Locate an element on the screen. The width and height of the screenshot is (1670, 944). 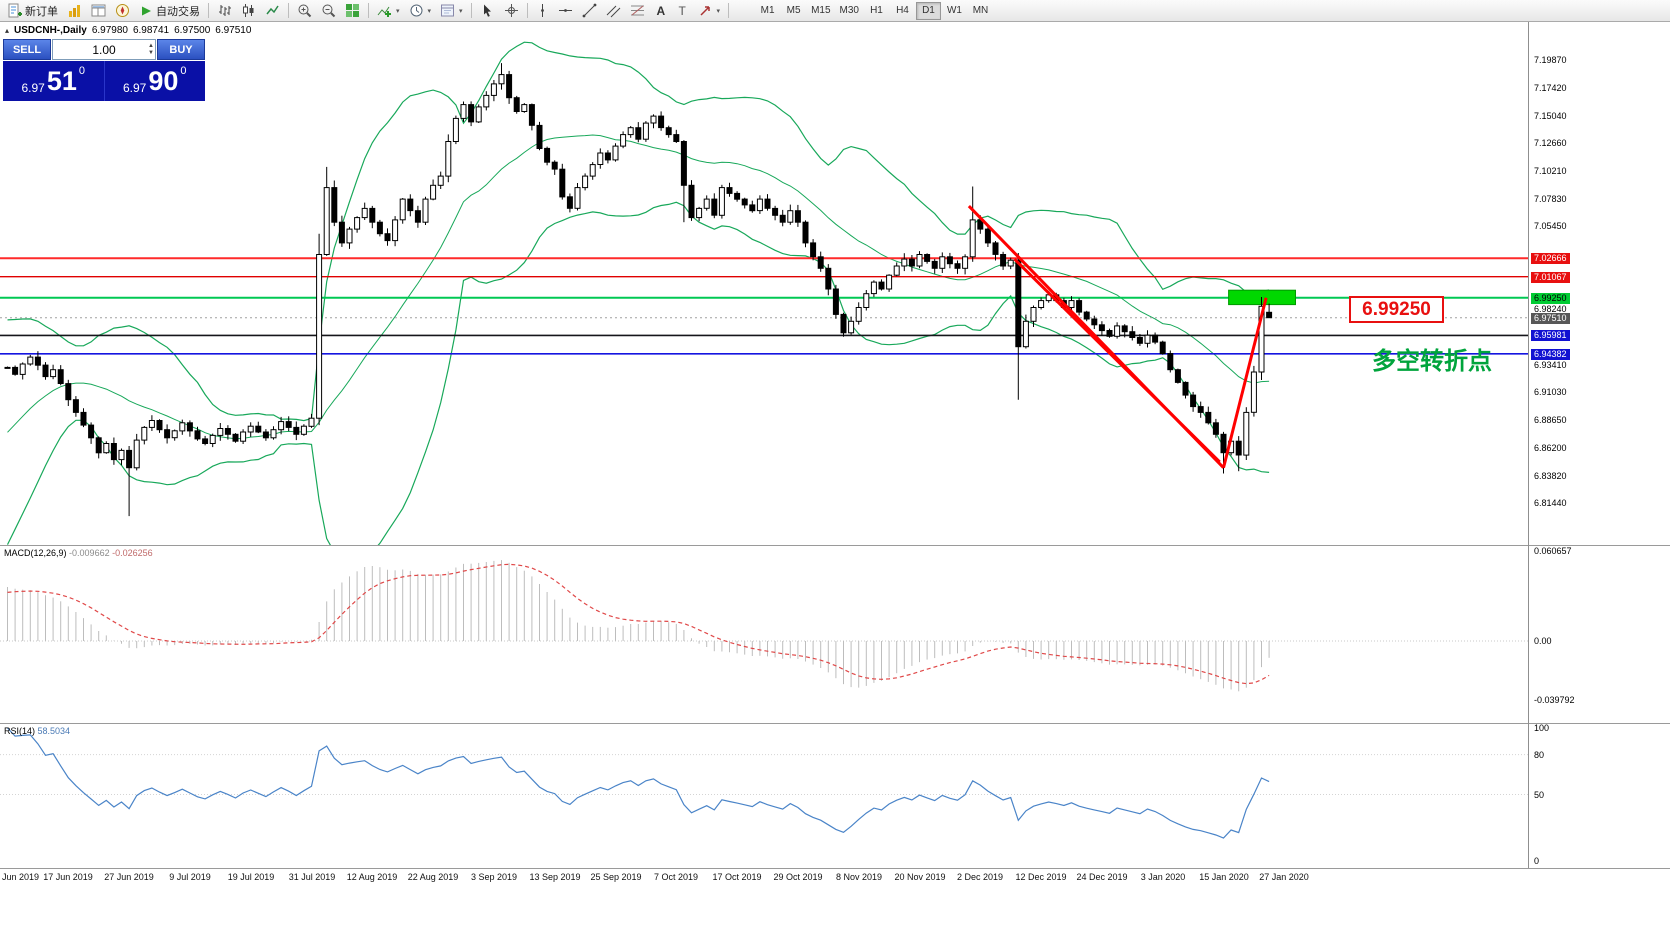
vertical-line-button is located at coordinates (542, 11).